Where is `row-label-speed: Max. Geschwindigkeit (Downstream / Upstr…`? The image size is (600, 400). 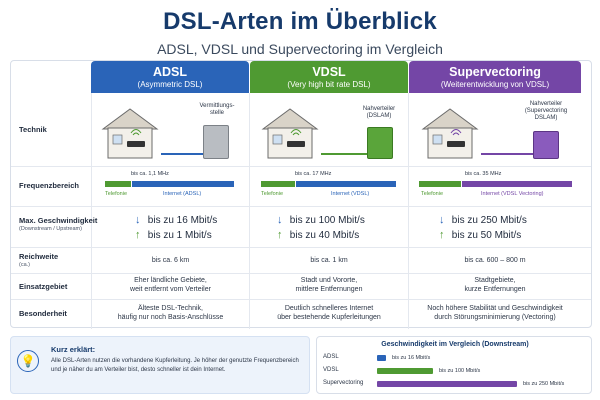 row-label-speed: Max. Geschwindigkeit (Downstream / Upstr… is located at coordinates (58, 224).